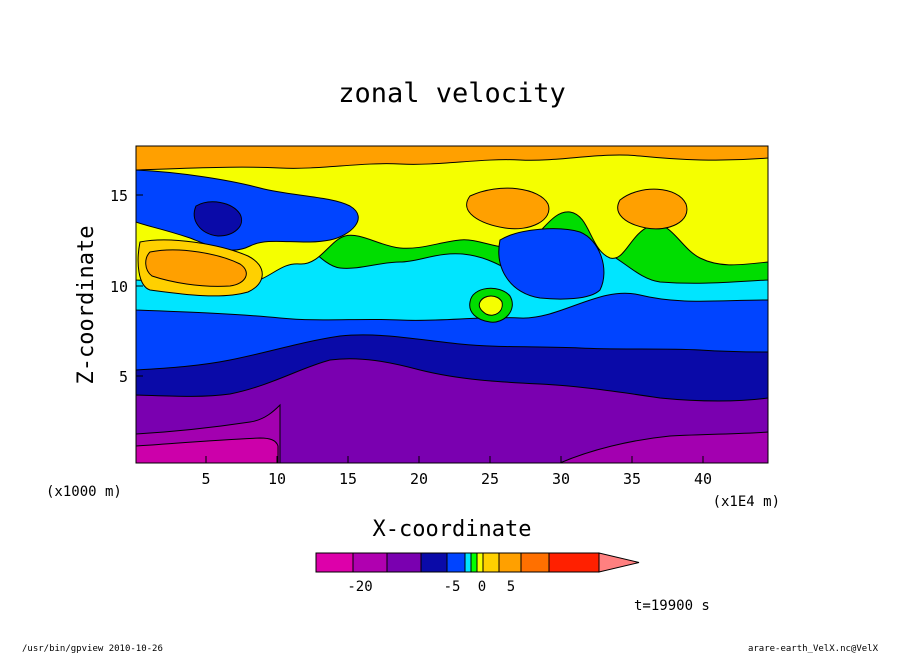  Describe the element at coordinates (551, 264) in the screenshot. I see `field-blue-patch-right` at that location.